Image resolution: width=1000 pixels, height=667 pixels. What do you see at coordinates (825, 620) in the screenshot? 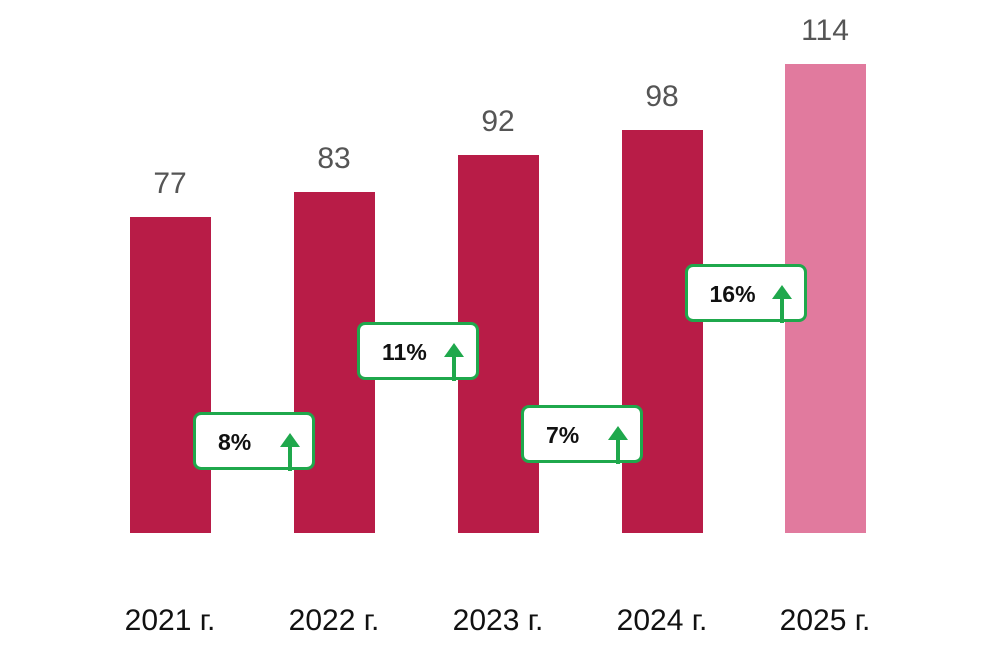
I see `x-tick-label: 2025 г.` at bounding box center [825, 620].